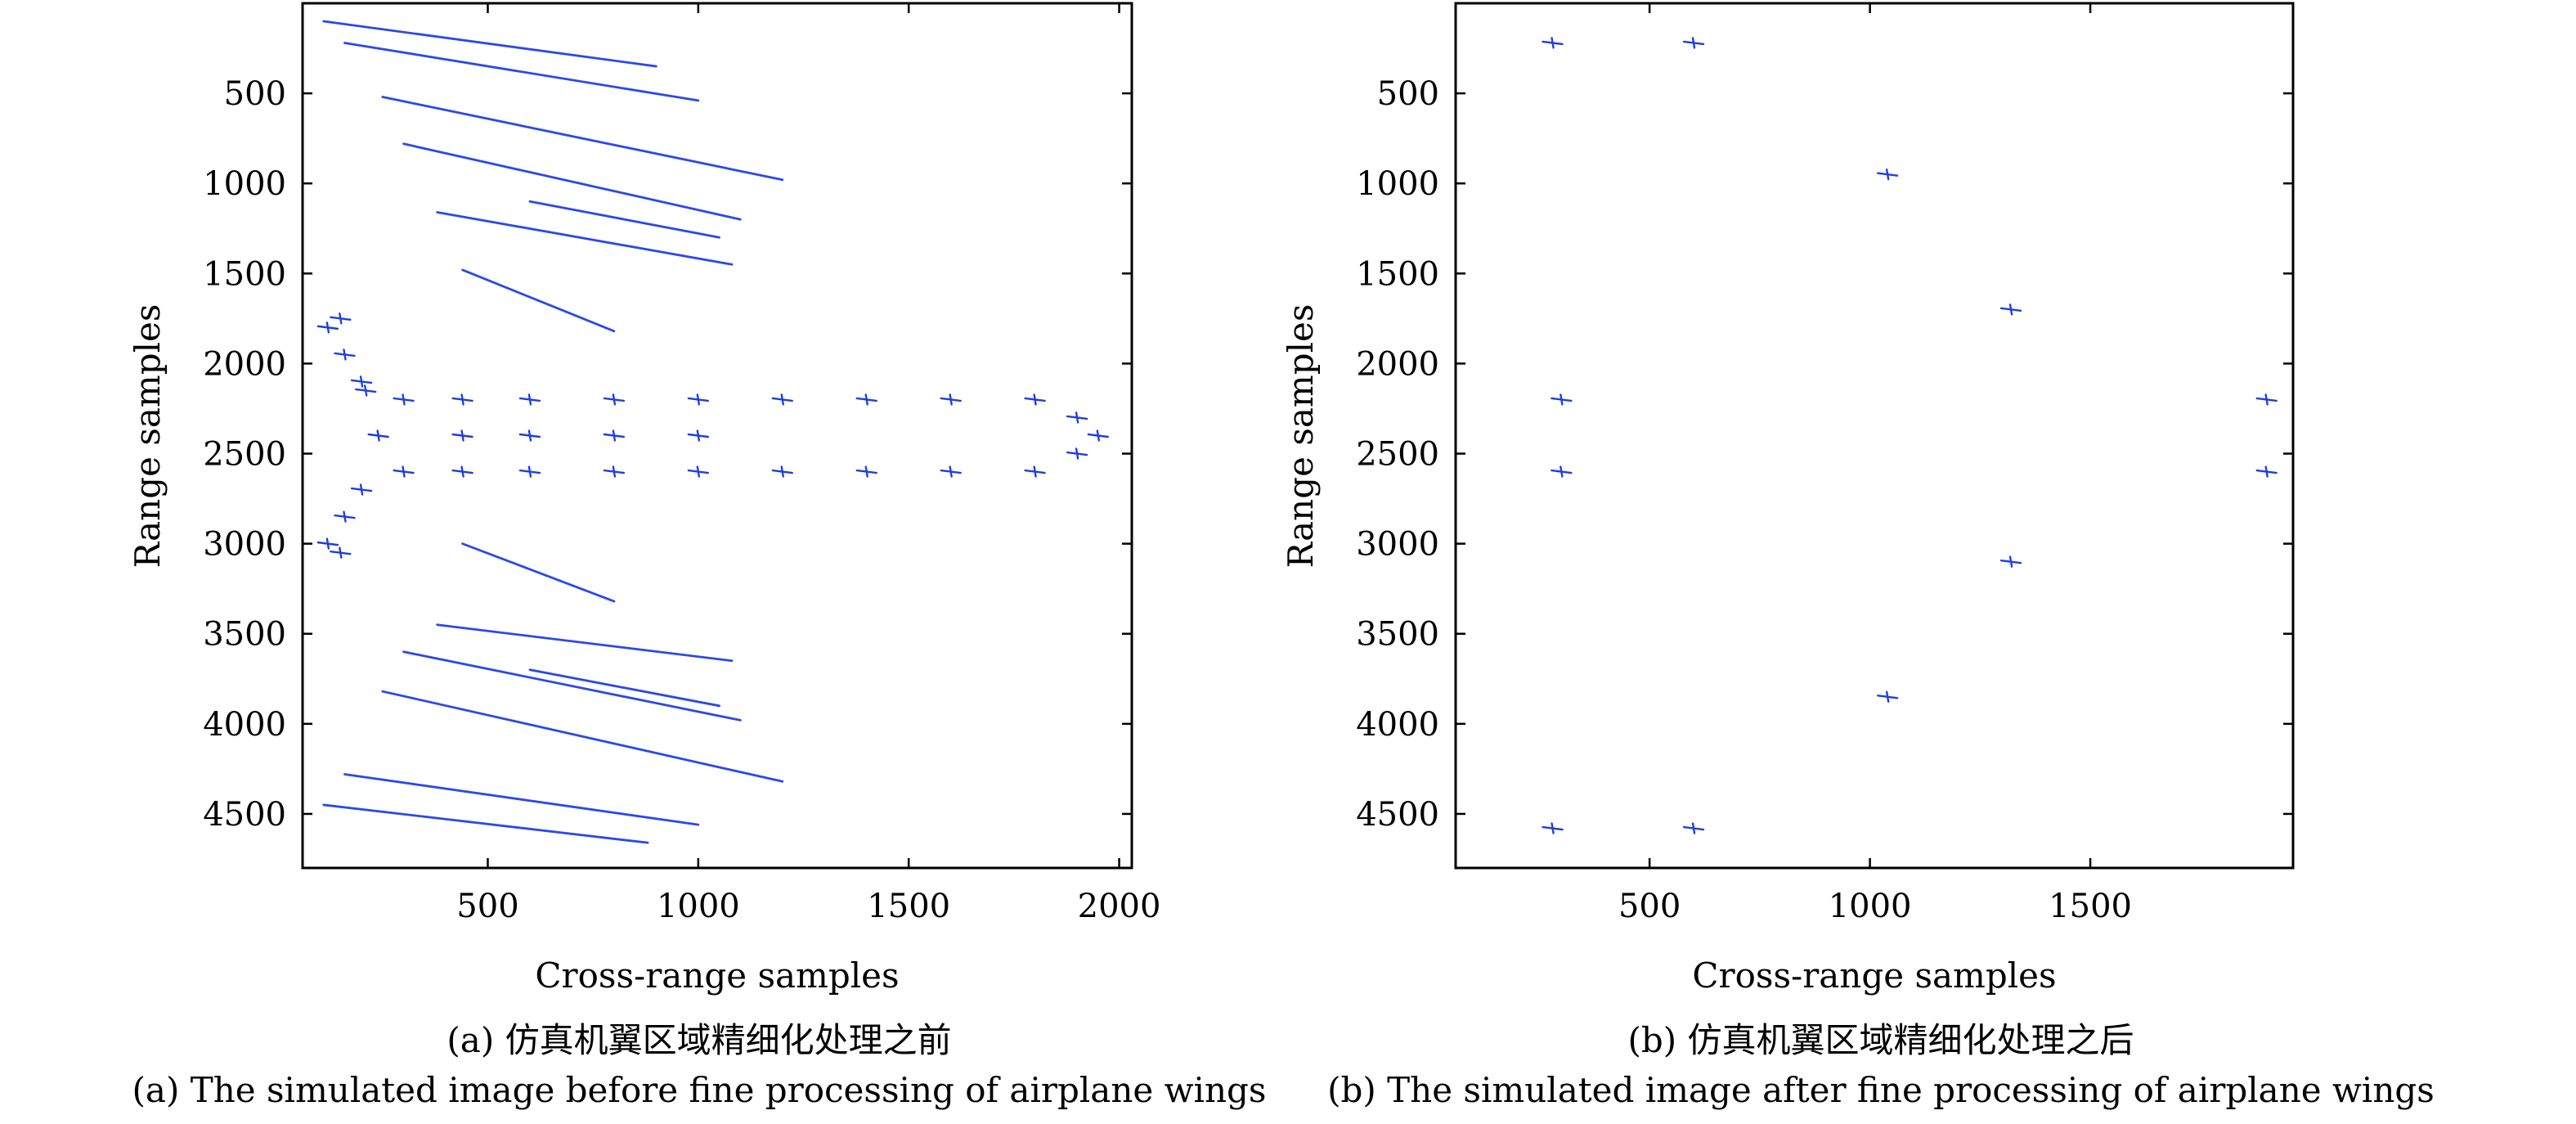 The width and height of the screenshot is (2576, 1124). What do you see at coordinates (1880, 1040) in the screenshot?
I see `panel-b-caption-zh: (b) 仿真机翼区域精细化处理之后` at bounding box center [1880, 1040].